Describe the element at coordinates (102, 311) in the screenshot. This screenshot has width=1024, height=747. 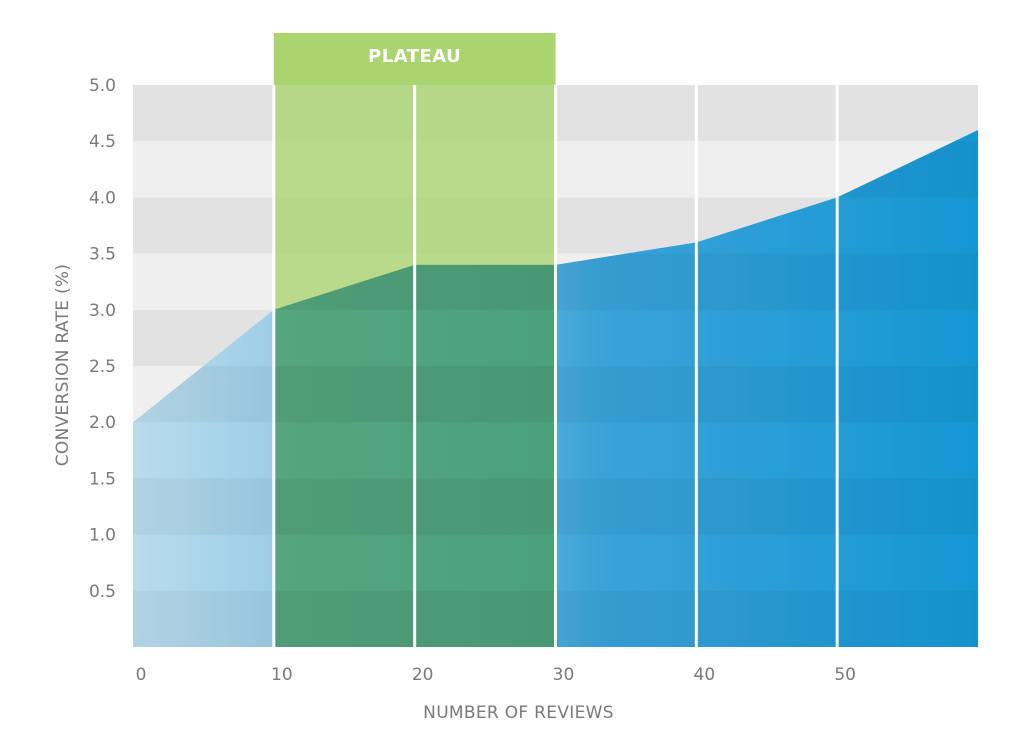
I see `y-tick-label: 3.0` at that location.